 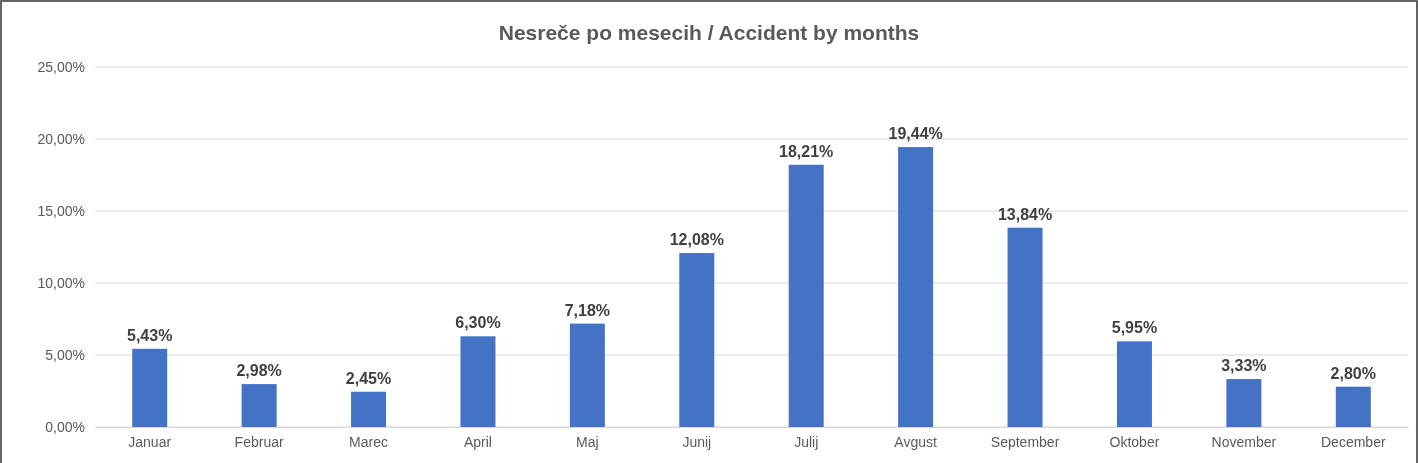 What do you see at coordinates (61, 210) in the screenshot?
I see `y-tick-label: 15,00%` at bounding box center [61, 210].